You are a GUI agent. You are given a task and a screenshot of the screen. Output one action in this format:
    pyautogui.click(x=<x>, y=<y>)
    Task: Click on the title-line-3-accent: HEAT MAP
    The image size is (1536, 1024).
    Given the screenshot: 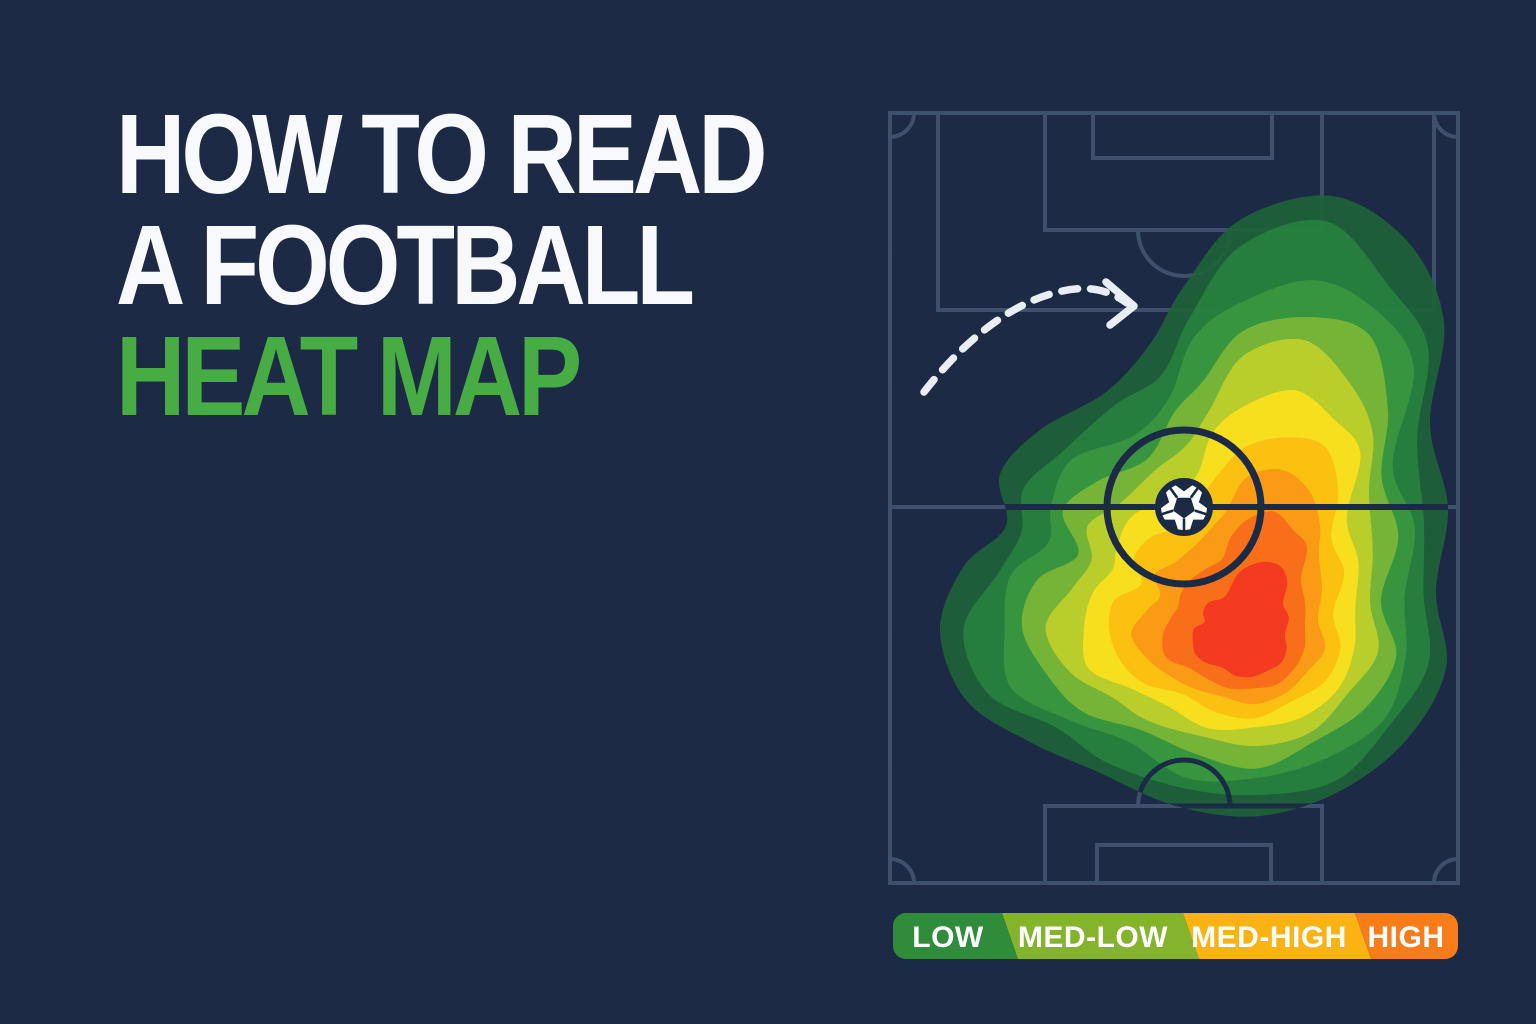 What is the action you would take?
    pyautogui.click(x=349, y=377)
    